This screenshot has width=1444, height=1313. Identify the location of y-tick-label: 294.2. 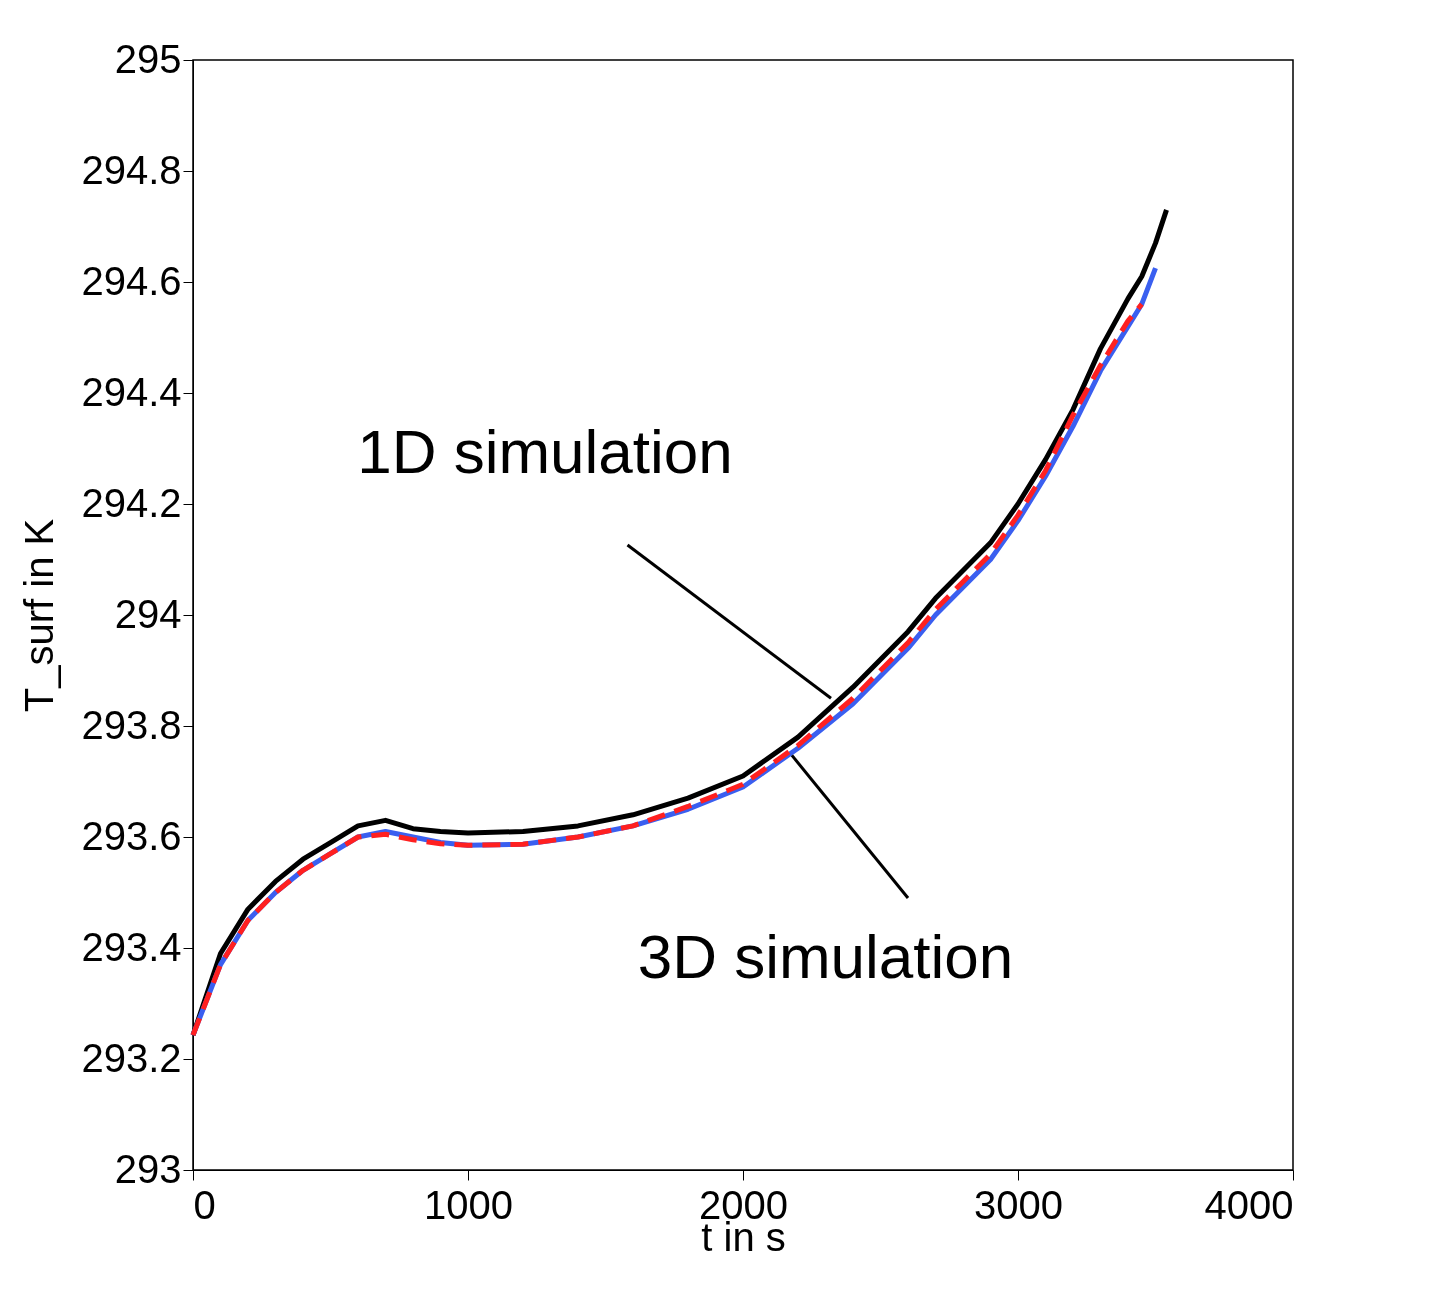
(131, 502).